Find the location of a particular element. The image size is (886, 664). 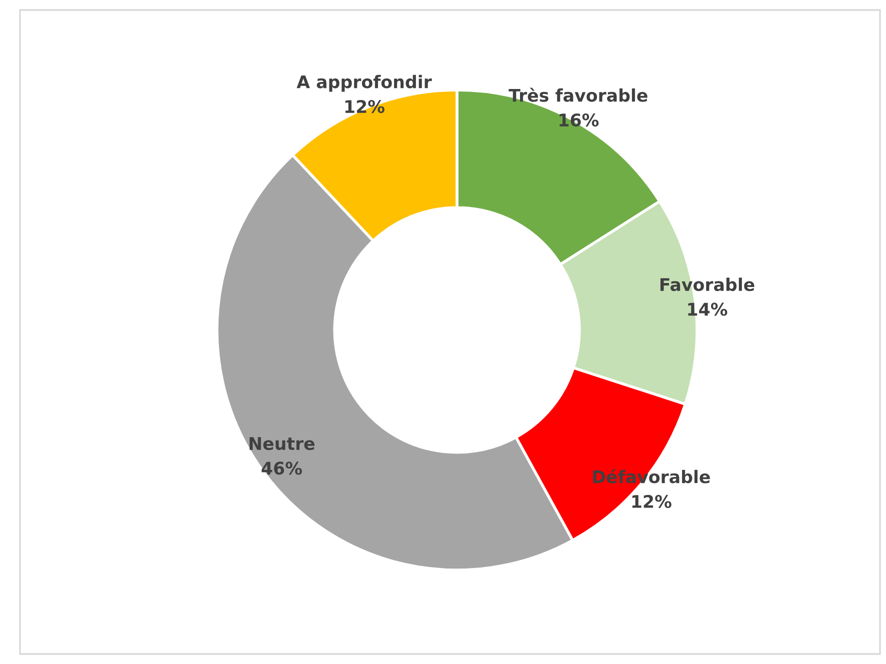

data-label: 14% is located at coordinates (708, 309).